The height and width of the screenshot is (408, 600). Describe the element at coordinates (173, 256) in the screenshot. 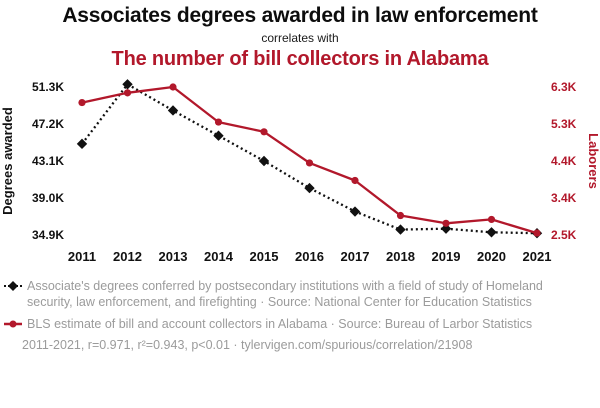

I see `x-axis-tick: 2013` at that location.